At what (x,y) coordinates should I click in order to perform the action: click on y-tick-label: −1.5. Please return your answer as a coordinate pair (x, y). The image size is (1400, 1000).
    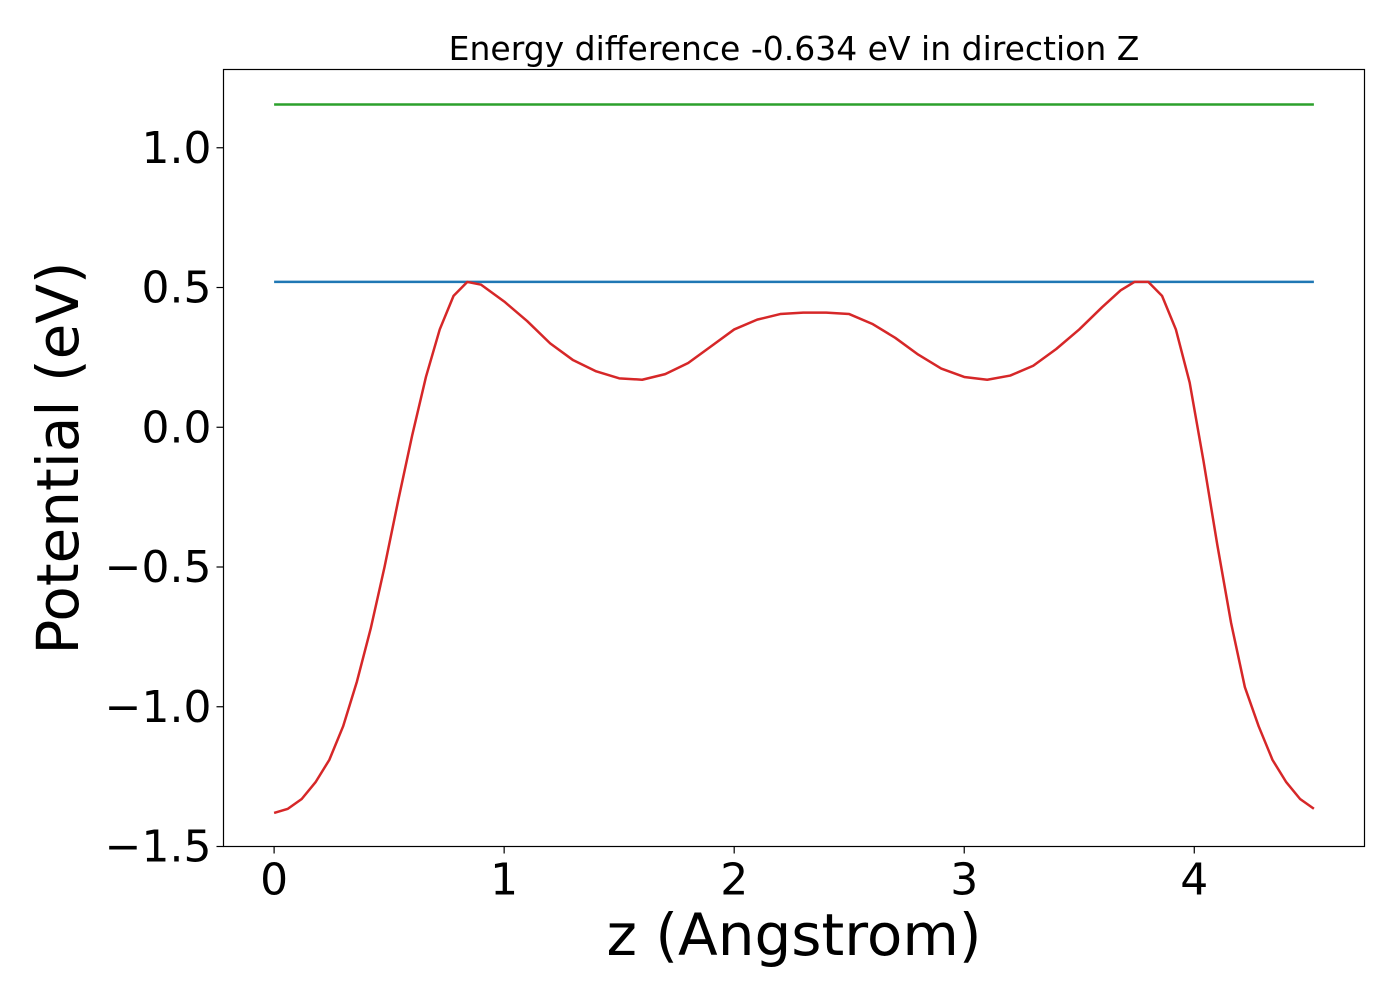
    Looking at the image, I should click on (158, 847).